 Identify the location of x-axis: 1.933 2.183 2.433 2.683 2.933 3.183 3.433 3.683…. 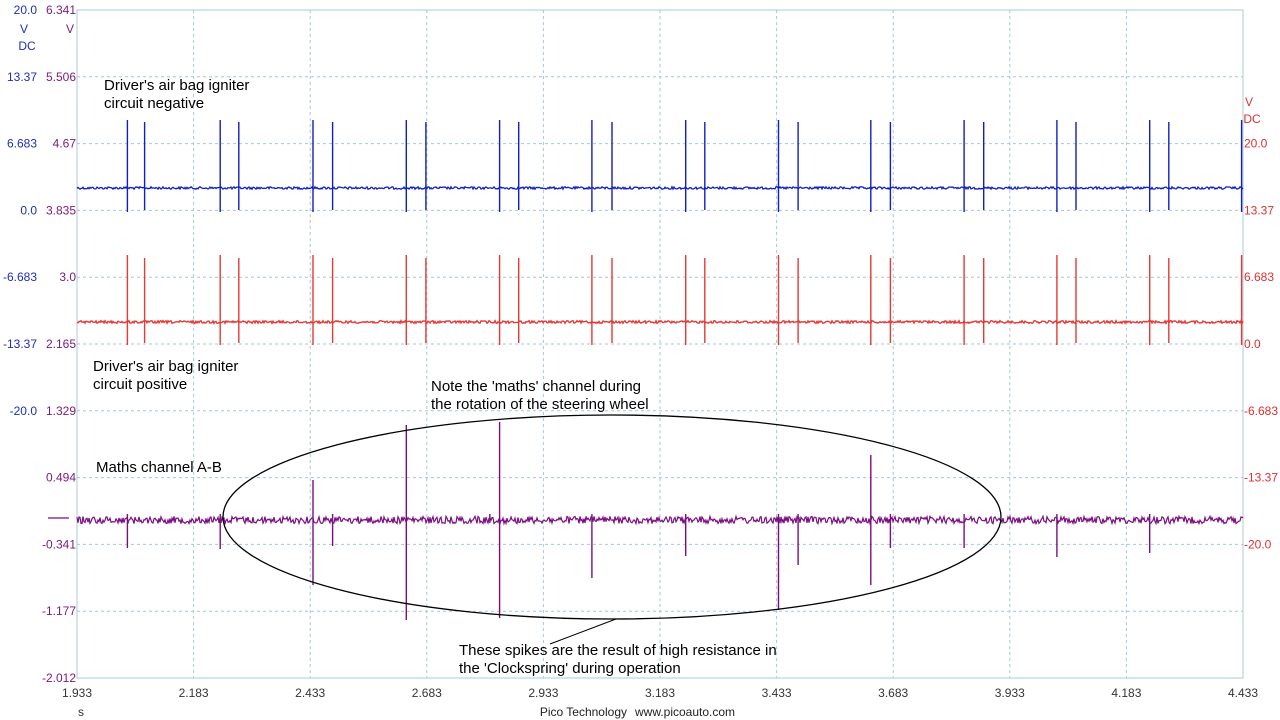
(660, 693).